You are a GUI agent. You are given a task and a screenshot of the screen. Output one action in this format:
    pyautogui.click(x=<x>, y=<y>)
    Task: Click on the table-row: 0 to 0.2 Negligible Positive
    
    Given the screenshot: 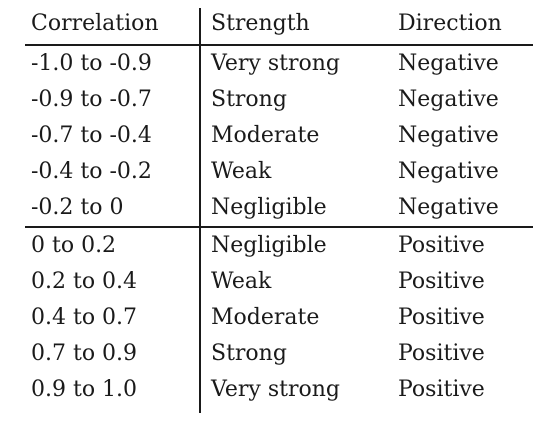 What is the action you would take?
    pyautogui.click(x=279, y=246)
    